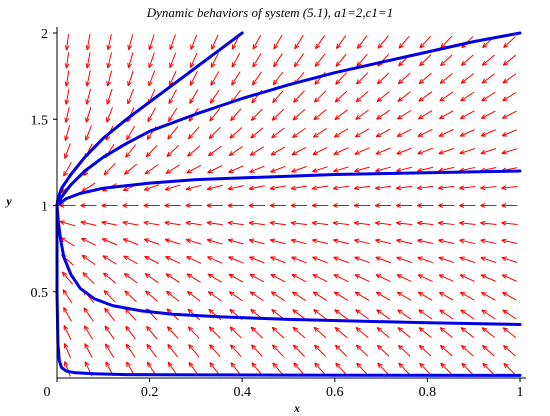  What do you see at coordinates (40, 293) in the screenshot?
I see `y-tick-label: 0.5` at bounding box center [40, 293].